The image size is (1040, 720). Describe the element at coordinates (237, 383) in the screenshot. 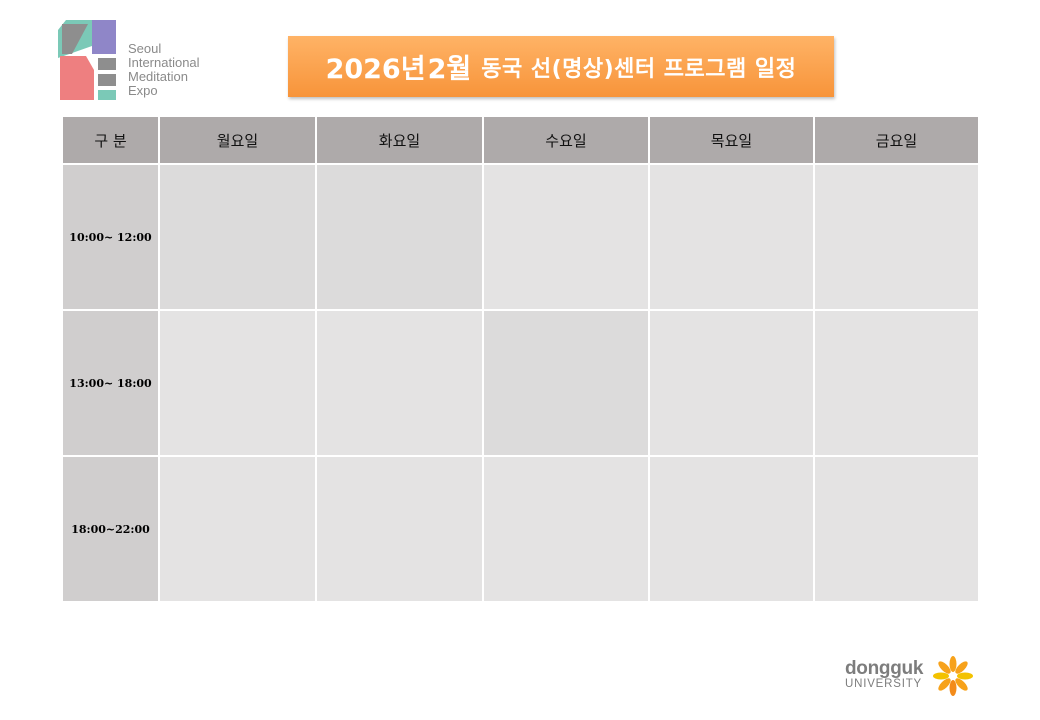

I see `cell-mon-afternoon` at that location.